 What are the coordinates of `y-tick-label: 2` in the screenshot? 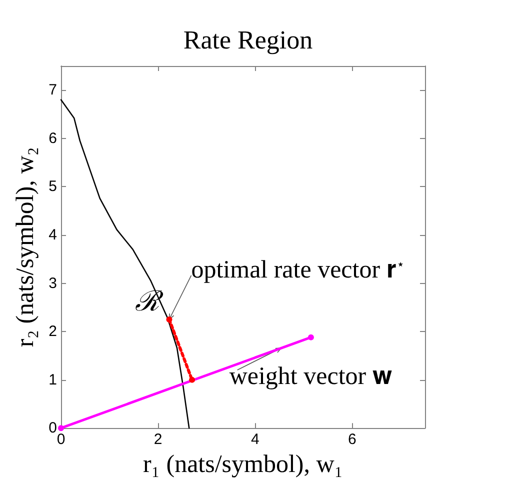 It's located at (52, 331).